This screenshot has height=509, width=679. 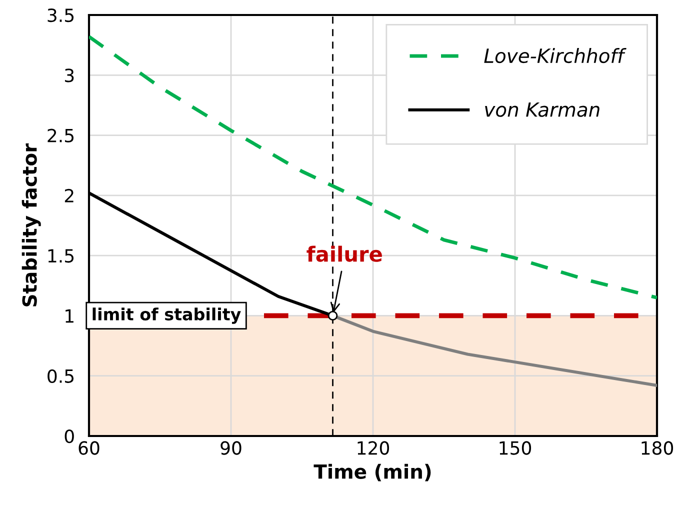 What do you see at coordinates (231, 448) in the screenshot?
I see `x-tick-label: 90` at bounding box center [231, 448].